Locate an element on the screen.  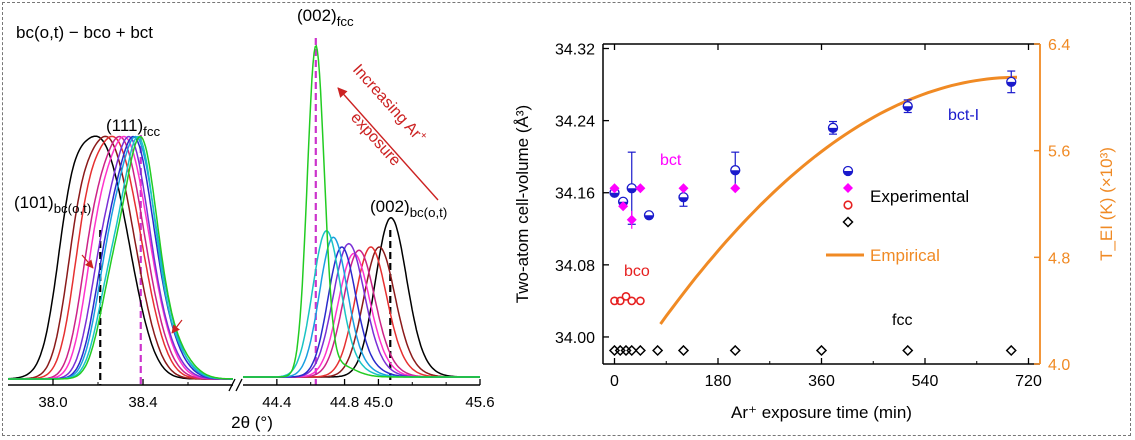
legend-experimental: Experimental is located at coordinates (919, 196).